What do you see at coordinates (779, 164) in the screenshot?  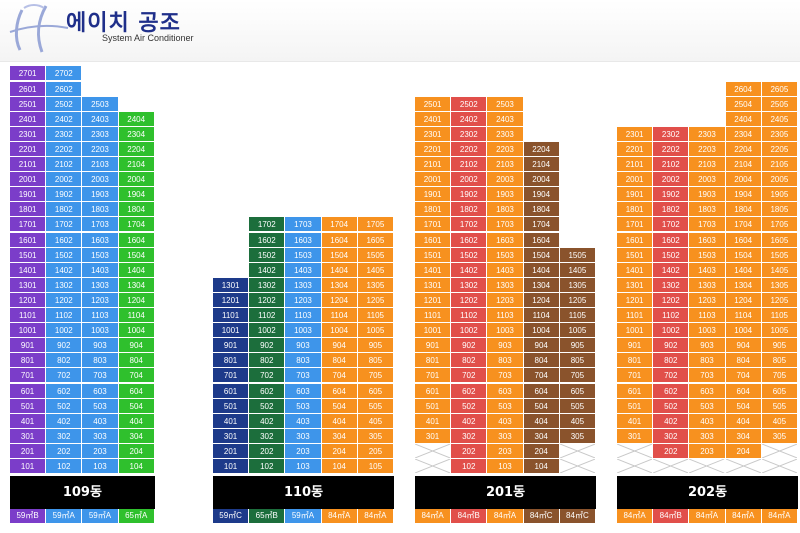 I see `unit-cell: 2105` at bounding box center [779, 164].